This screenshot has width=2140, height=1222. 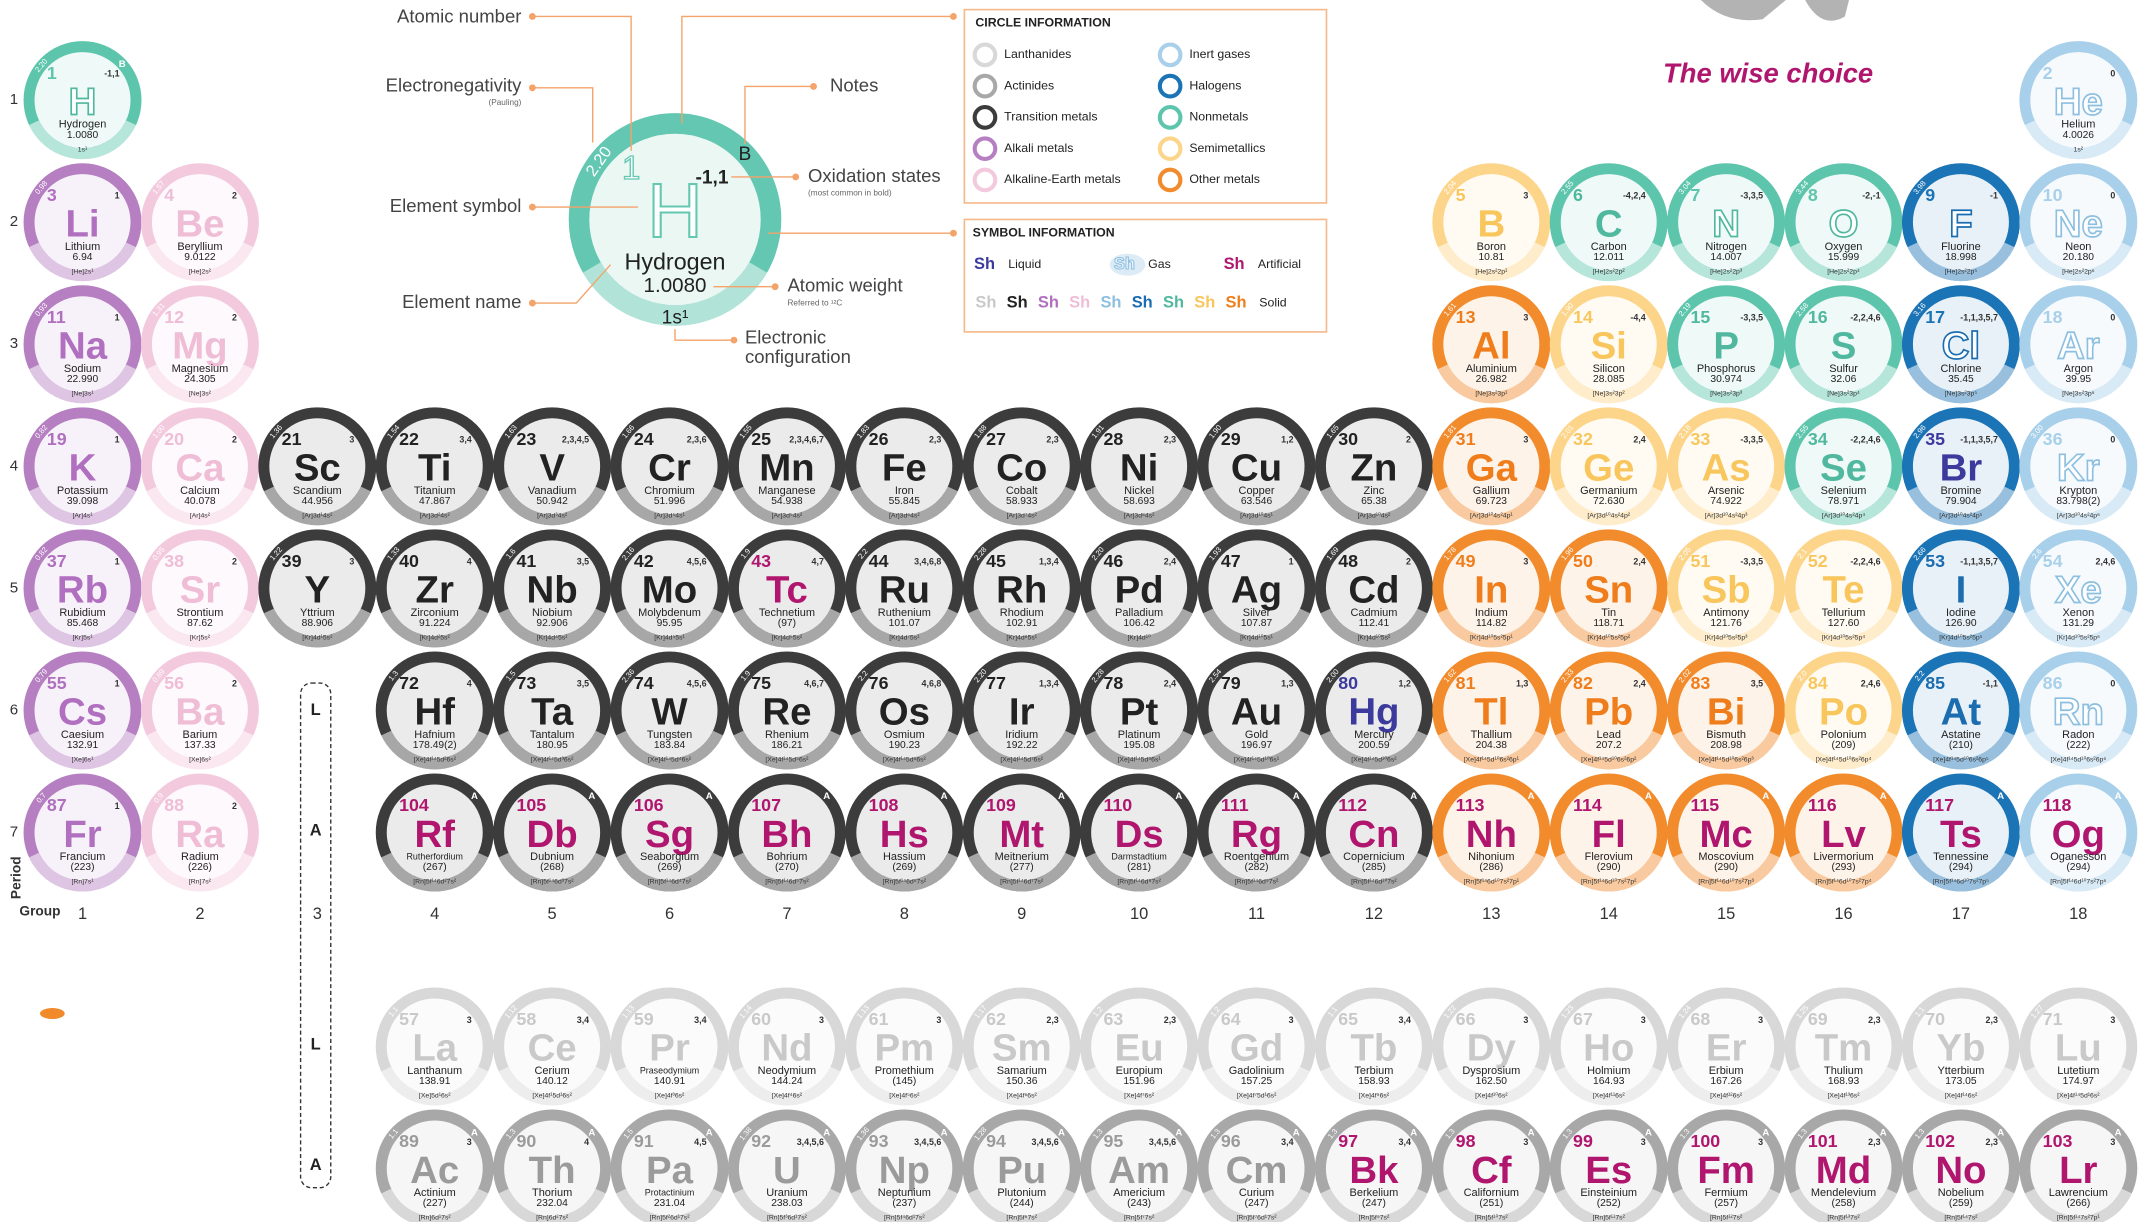 What do you see at coordinates (200, 379) in the screenshot?
I see `atomic-weight: 24.305` at bounding box center [200, 379].